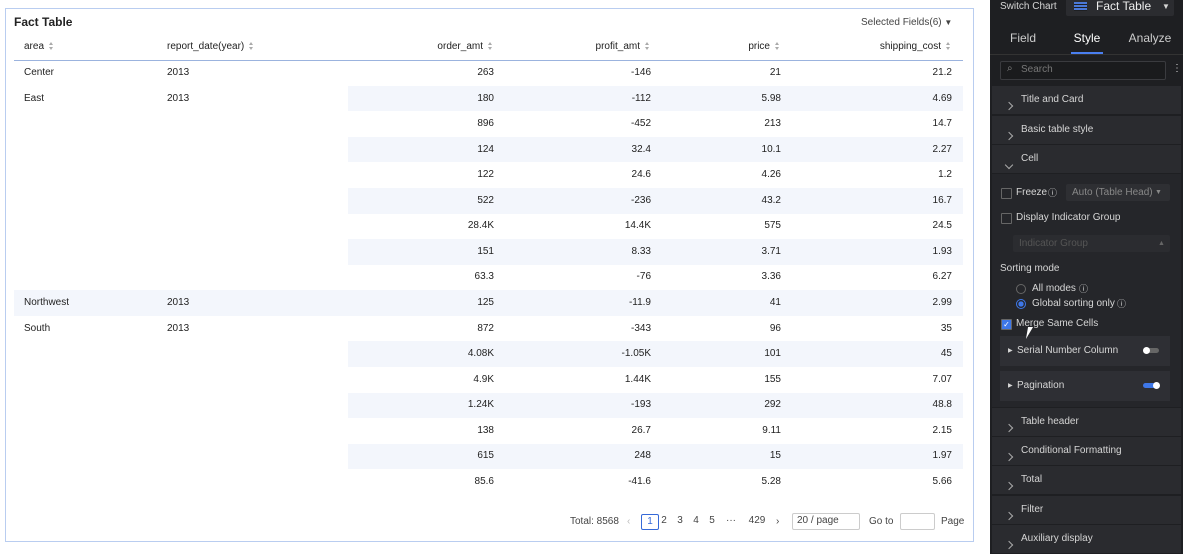 This screenshot has width=1183, height=554. What do you see at coordinates (485, 175) in the screenshot?
I see `cell: 122` at bounding box center [485, 175].